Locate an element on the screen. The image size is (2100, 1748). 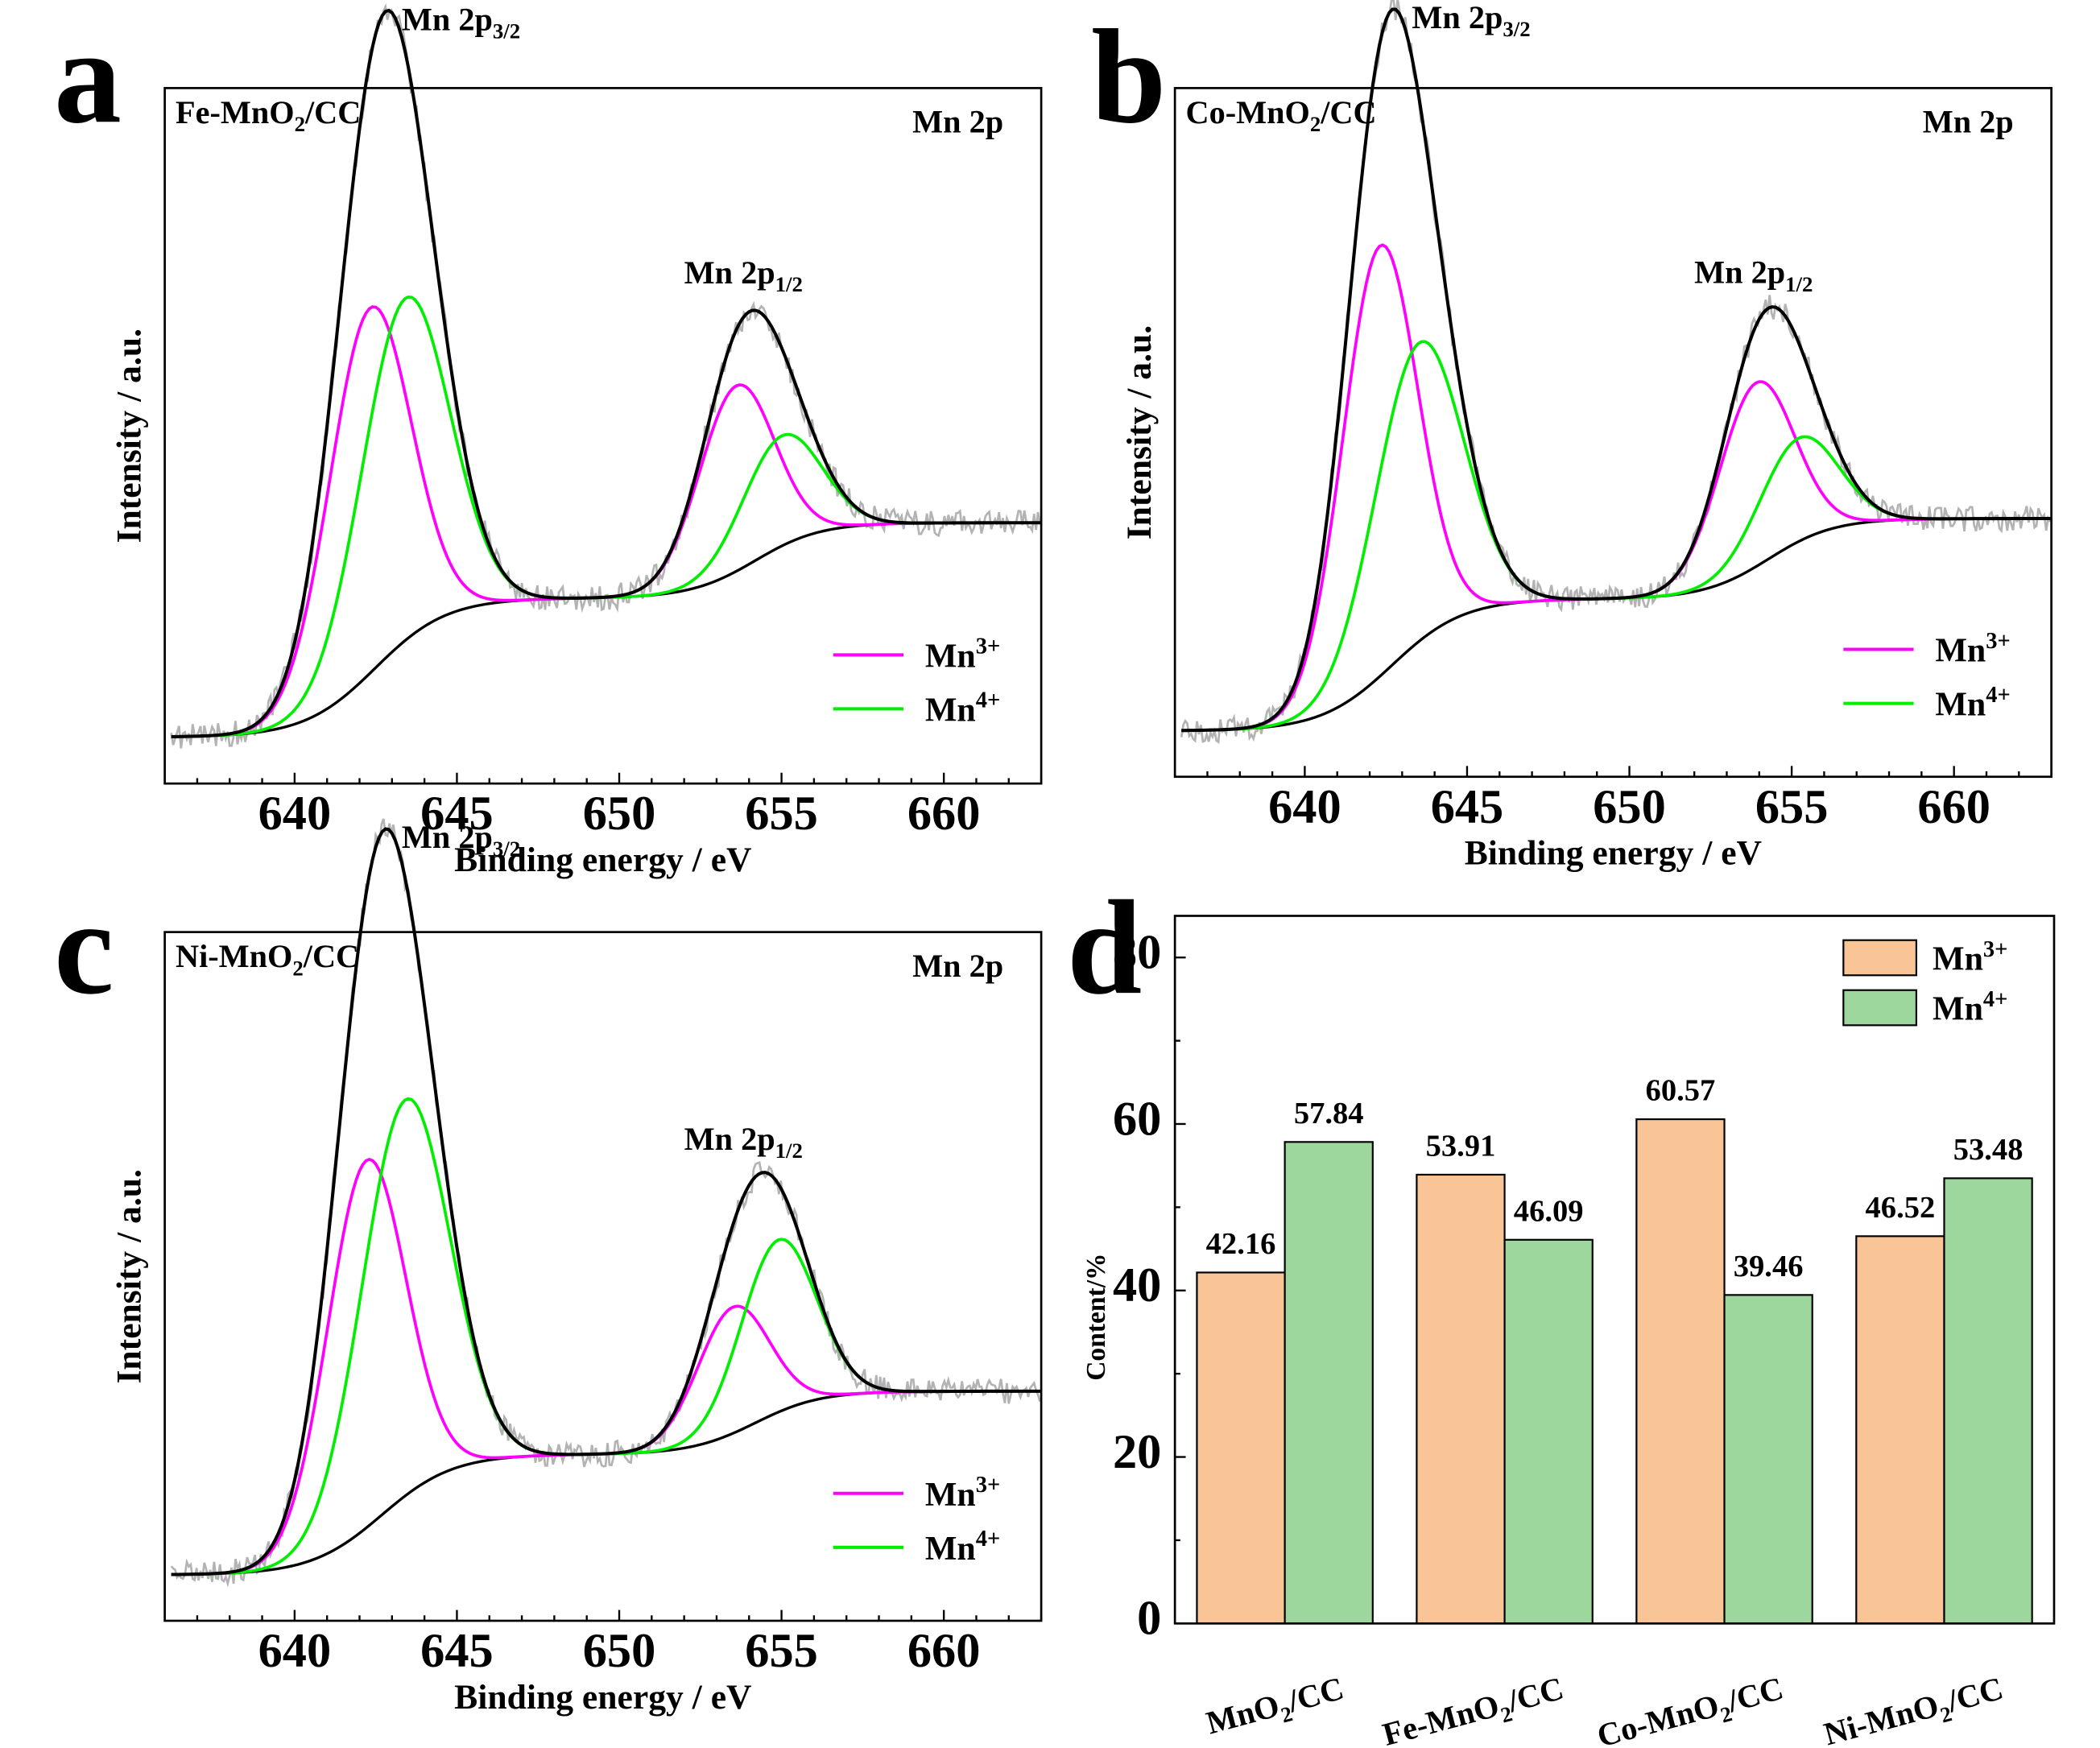
sample-name: Fe-MnO2/CC is located at coordinates (268, 115).